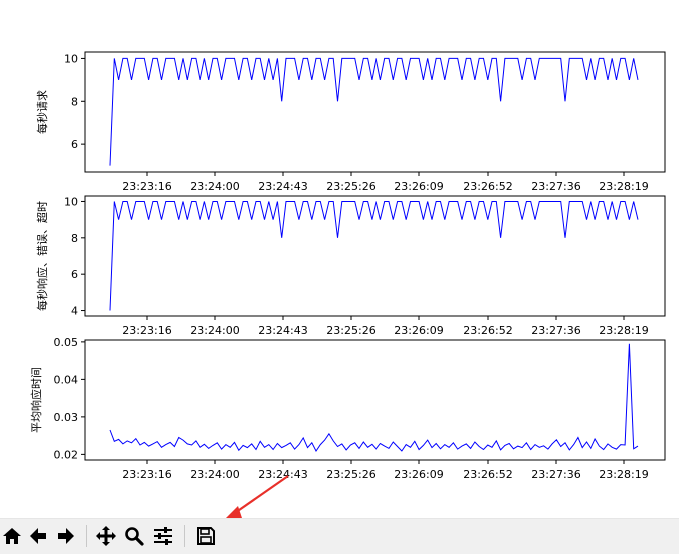 This screenshot has height=554, width=679. I want to click on back-button, so click(38, 536).